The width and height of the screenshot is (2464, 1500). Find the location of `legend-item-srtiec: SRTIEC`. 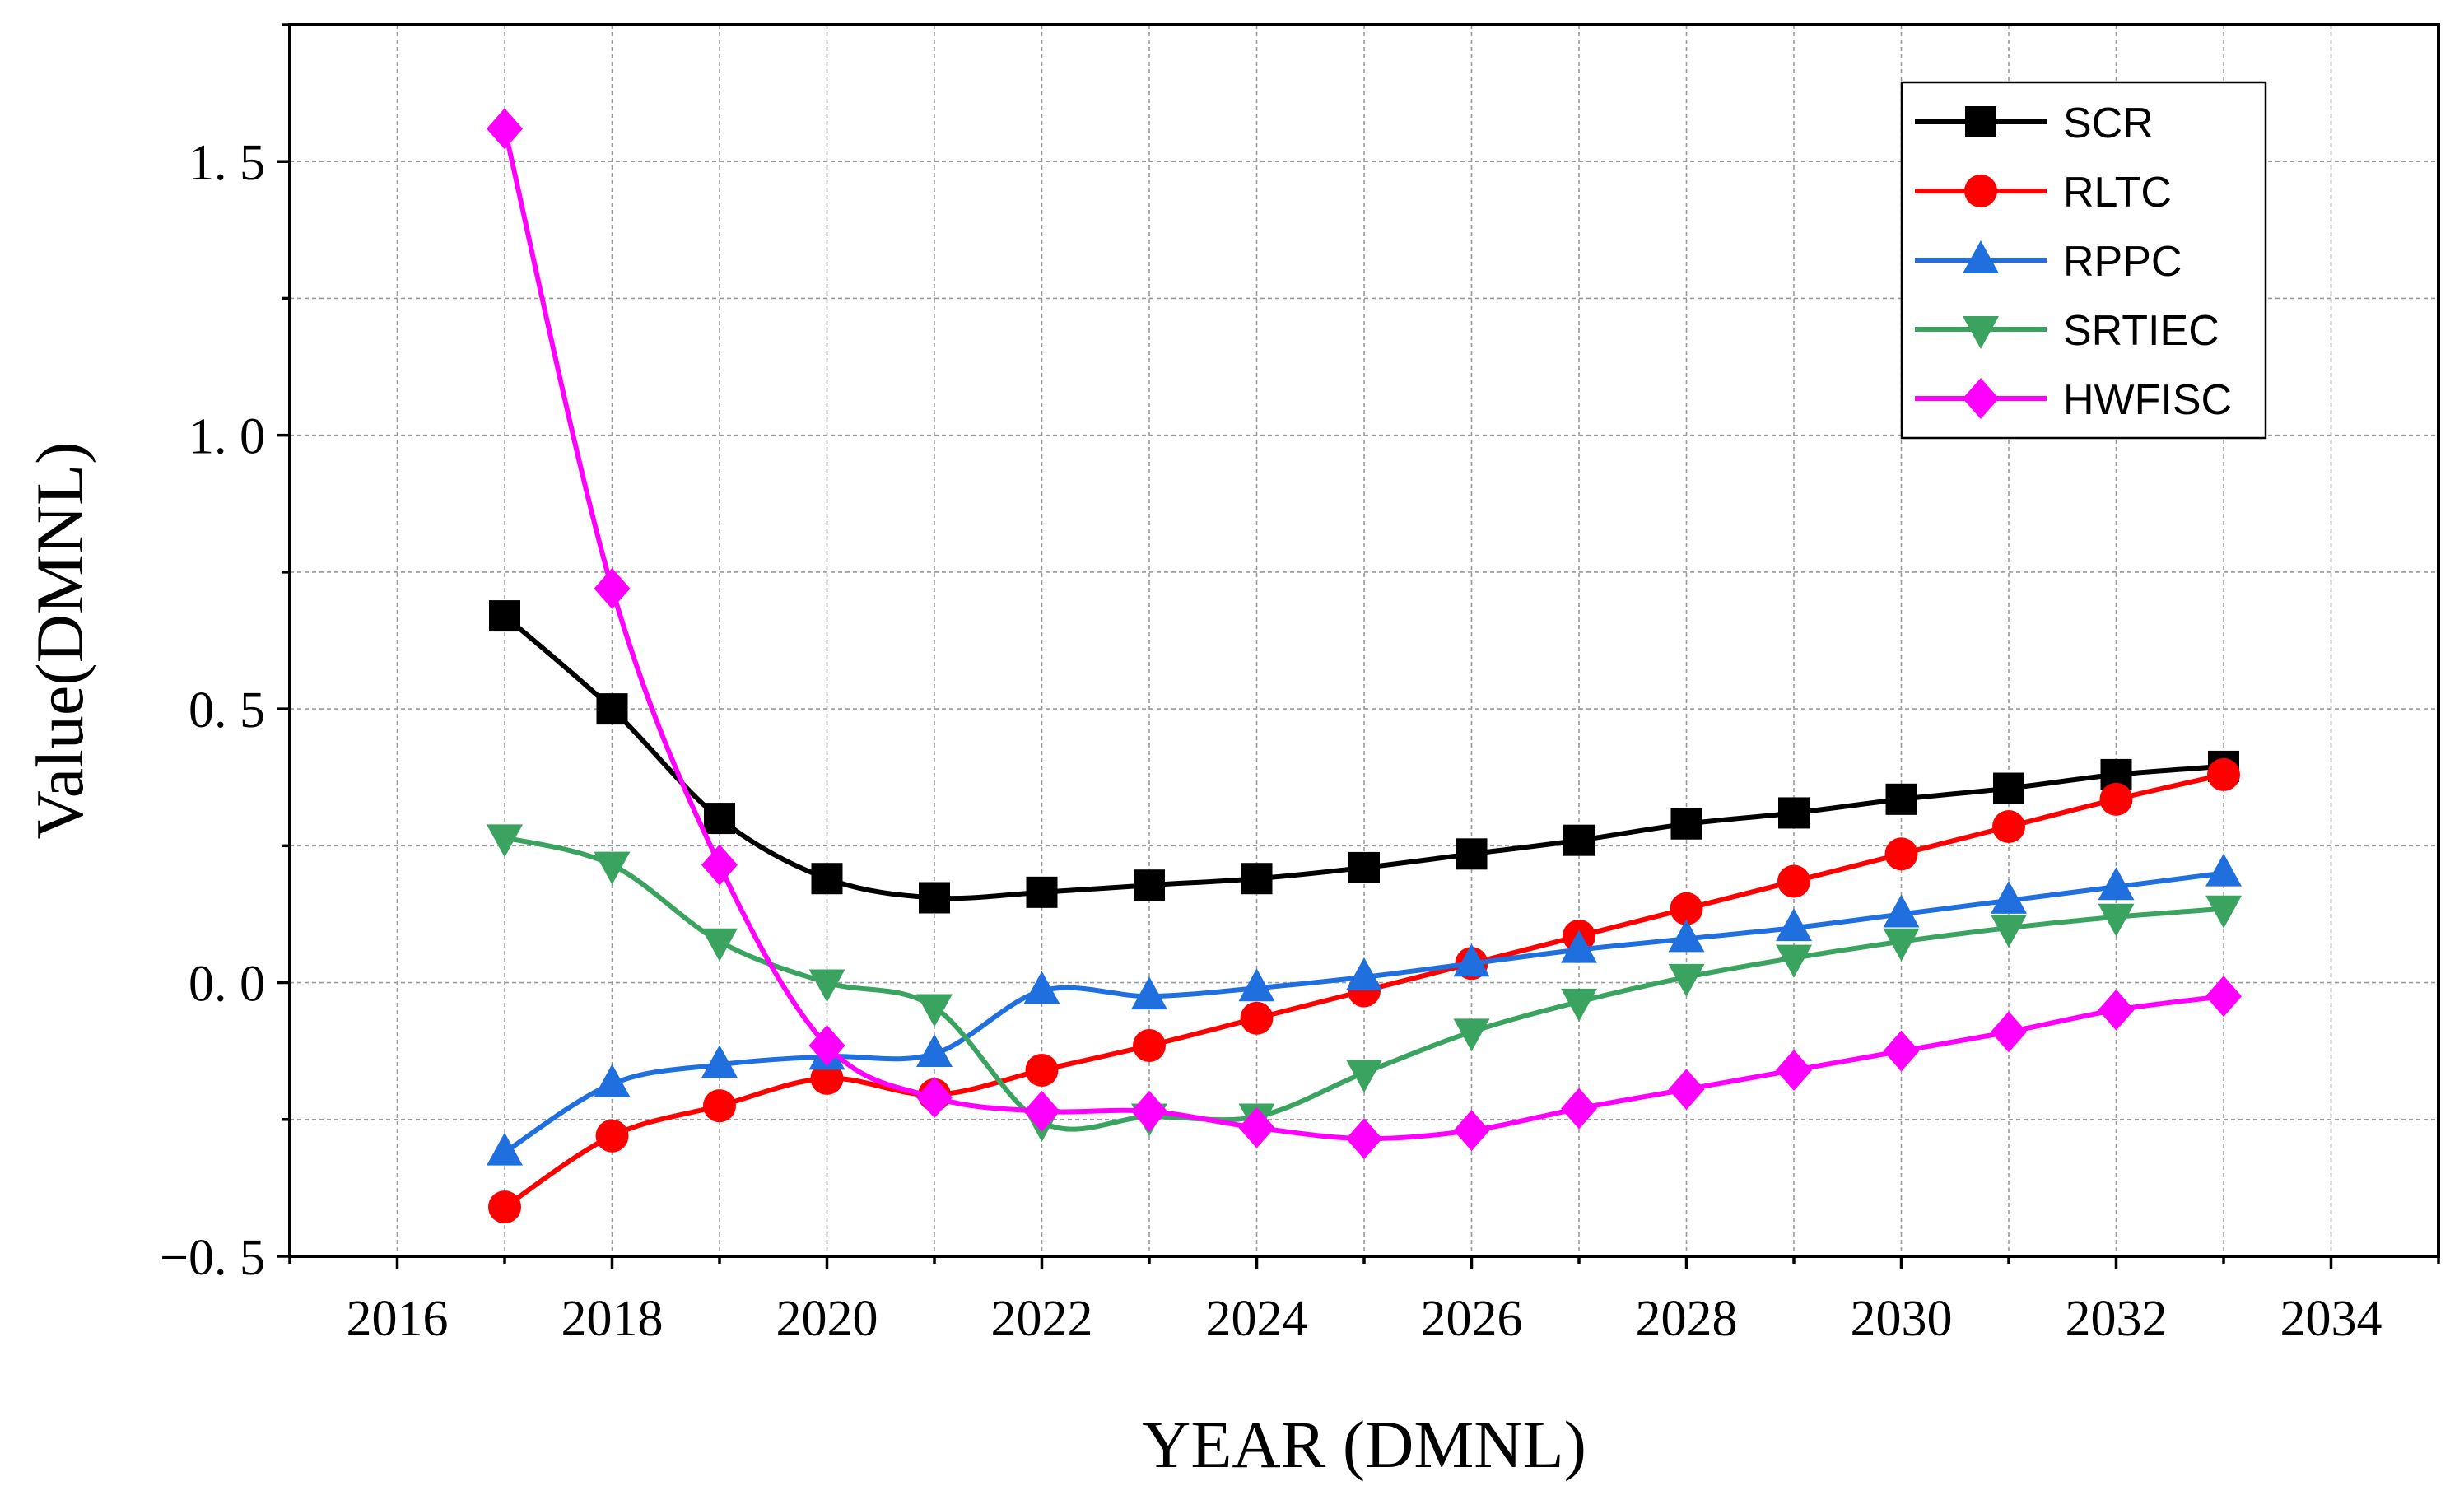

legend-item-srtiec: SRTIEC is located at coordinates (2067, 331).